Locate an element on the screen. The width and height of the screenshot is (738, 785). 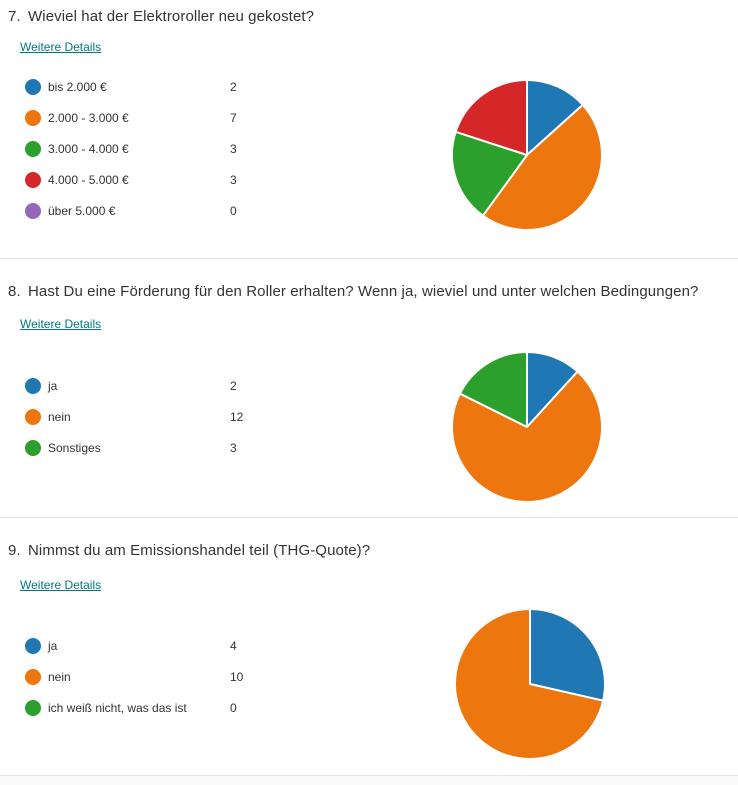
option-label: 4.000 - 5.000 € is located at coordinates (88, 179).